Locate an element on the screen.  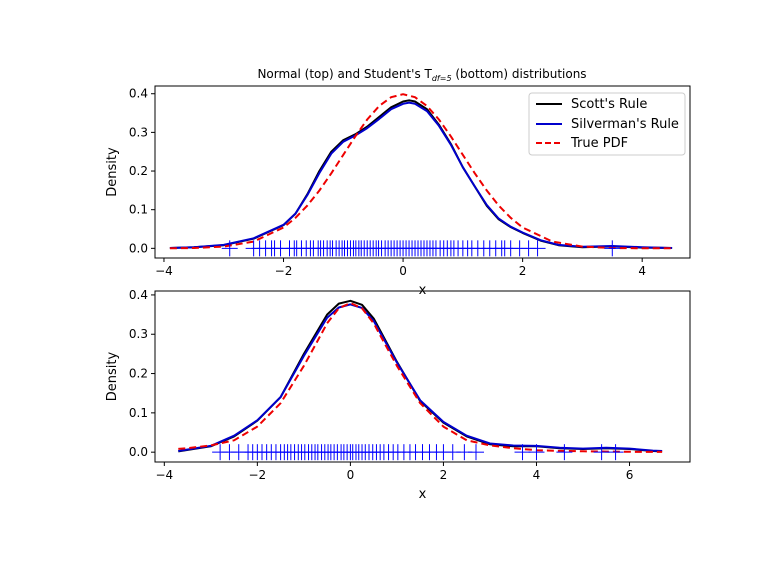
figure-title-prefix: Normal (top) and Student's T is located at coordinates (344, 74).